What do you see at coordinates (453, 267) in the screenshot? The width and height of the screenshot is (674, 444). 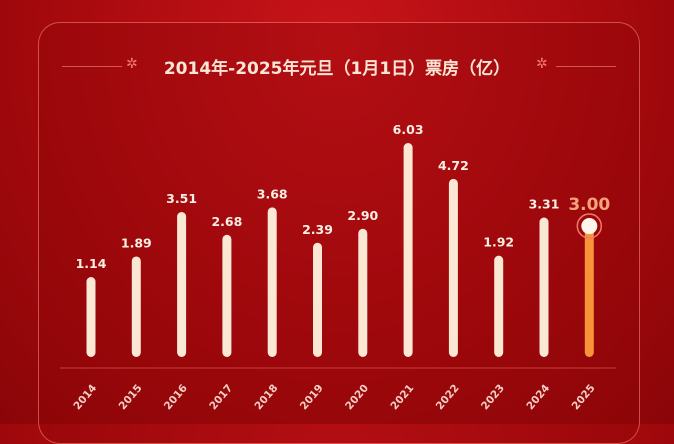 I see `bar-2022` at bounding box center [453, 267].